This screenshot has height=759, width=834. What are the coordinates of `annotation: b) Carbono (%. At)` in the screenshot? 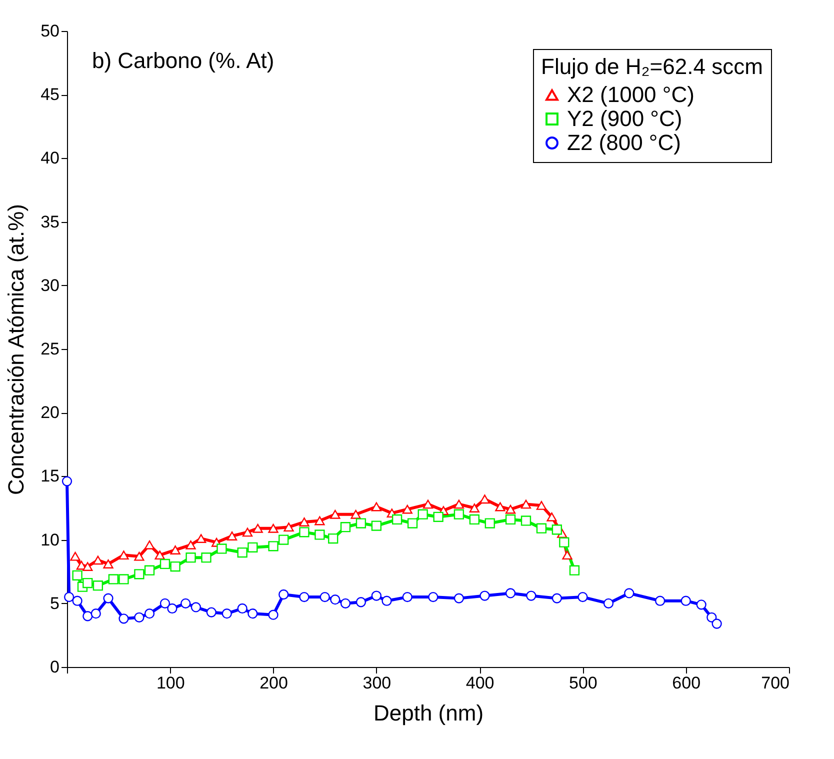 It's located at (183, 60).